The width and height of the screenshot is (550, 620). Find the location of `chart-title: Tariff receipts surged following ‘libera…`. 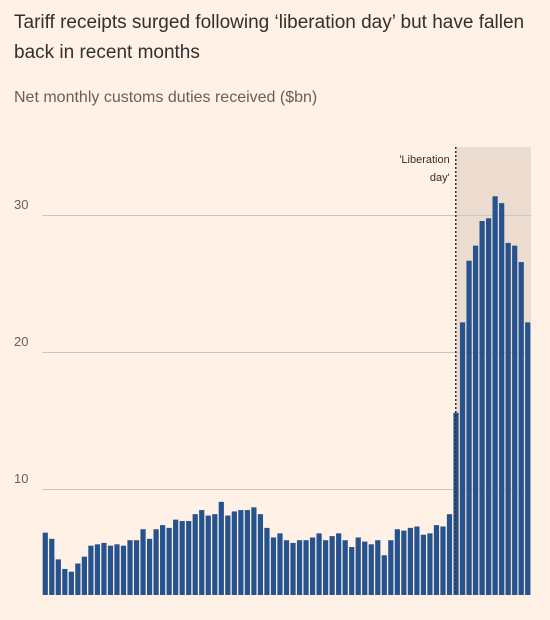

chart-title: Tariff receipts surged following ‘libera… is located at coordinates (269, 37).